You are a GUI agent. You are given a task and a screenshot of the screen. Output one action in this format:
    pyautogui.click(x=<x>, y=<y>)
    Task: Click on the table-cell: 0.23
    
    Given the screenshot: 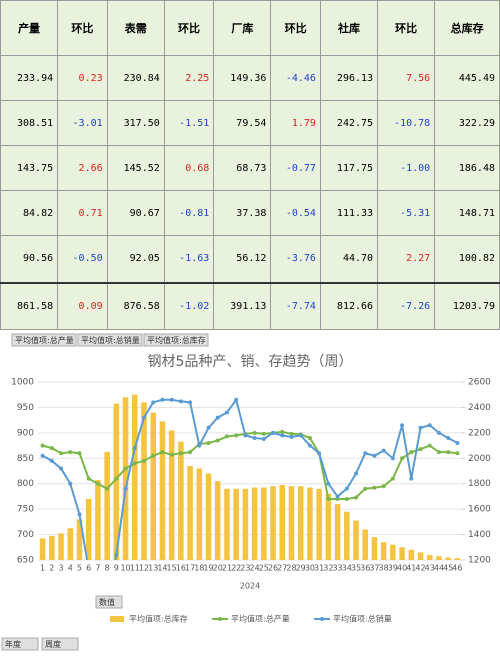 What is the action you would take?
    pyautogui.click(x=82, y=78)
    